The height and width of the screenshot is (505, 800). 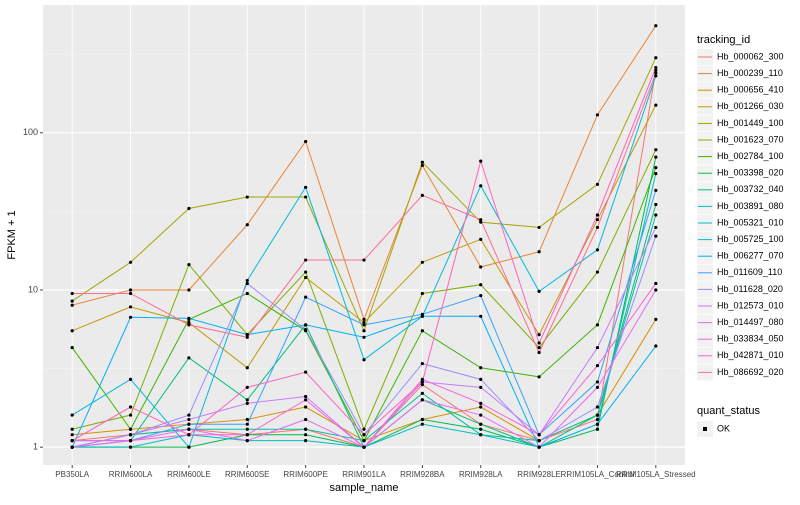 What do you see at coordinates (750, 90) in the screenshot?
I see `legend-label: Hb_000656_410` at bounding box center [750, 90].